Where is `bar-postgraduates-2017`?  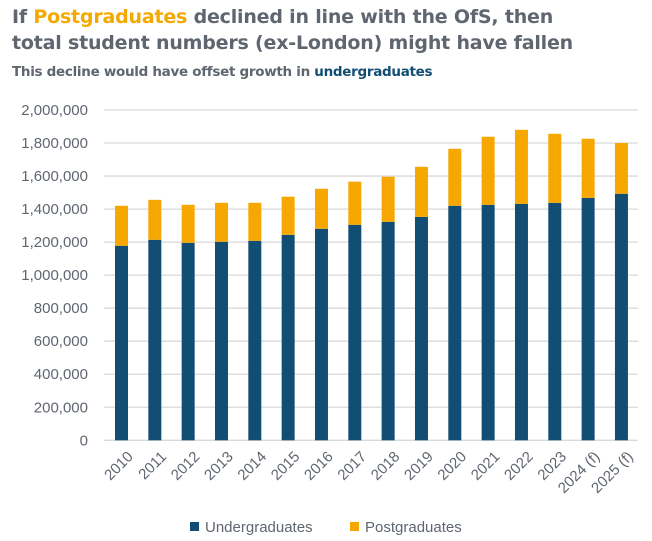 bar-postgraduates-2017 is located at coordinates (355, 203).